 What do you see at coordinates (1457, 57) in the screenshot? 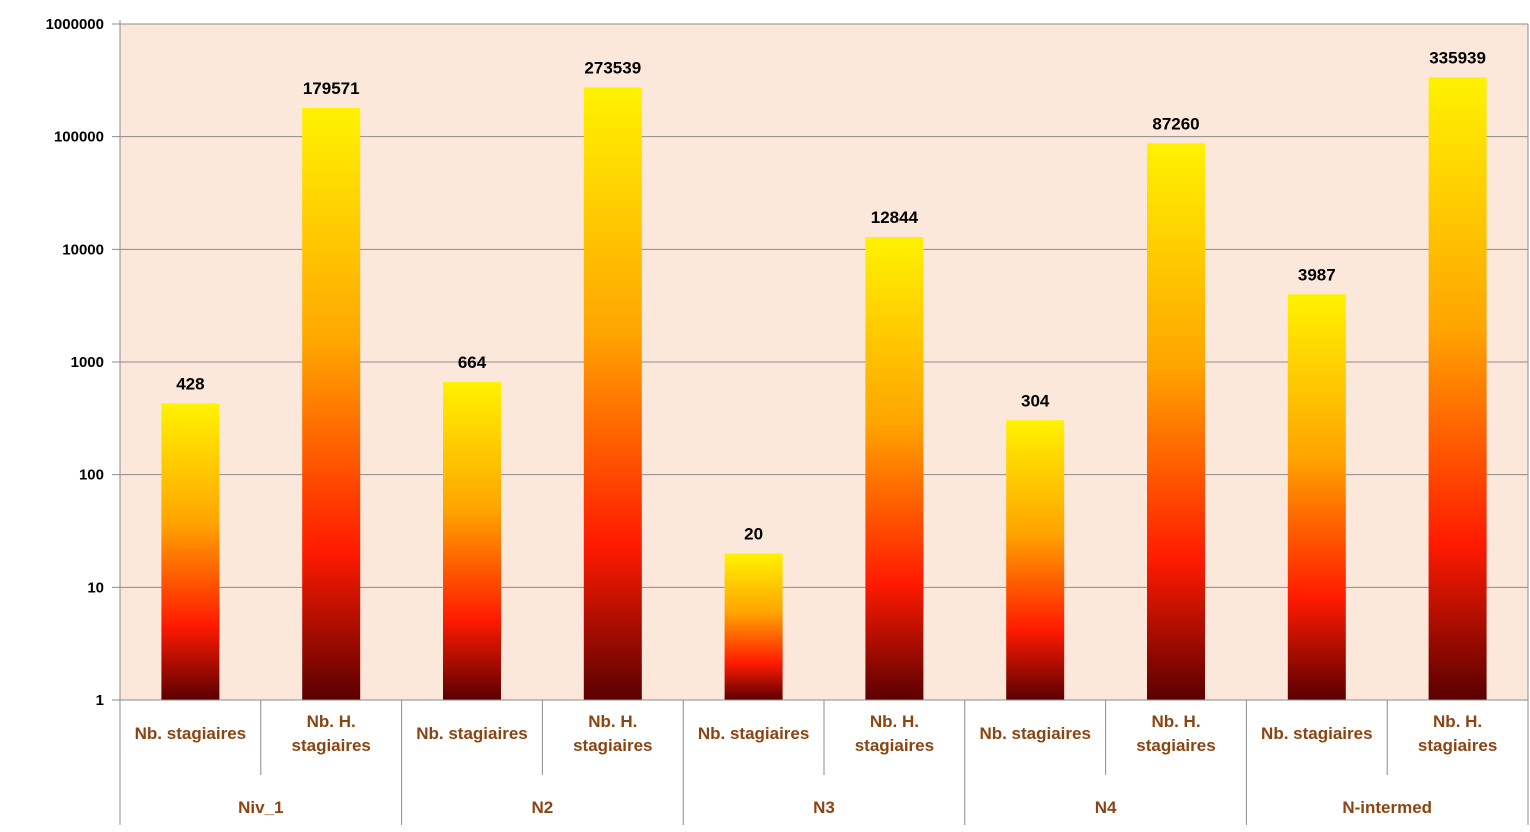
I see `bar-value-label: 335939` at bounding box center [1457, 57].